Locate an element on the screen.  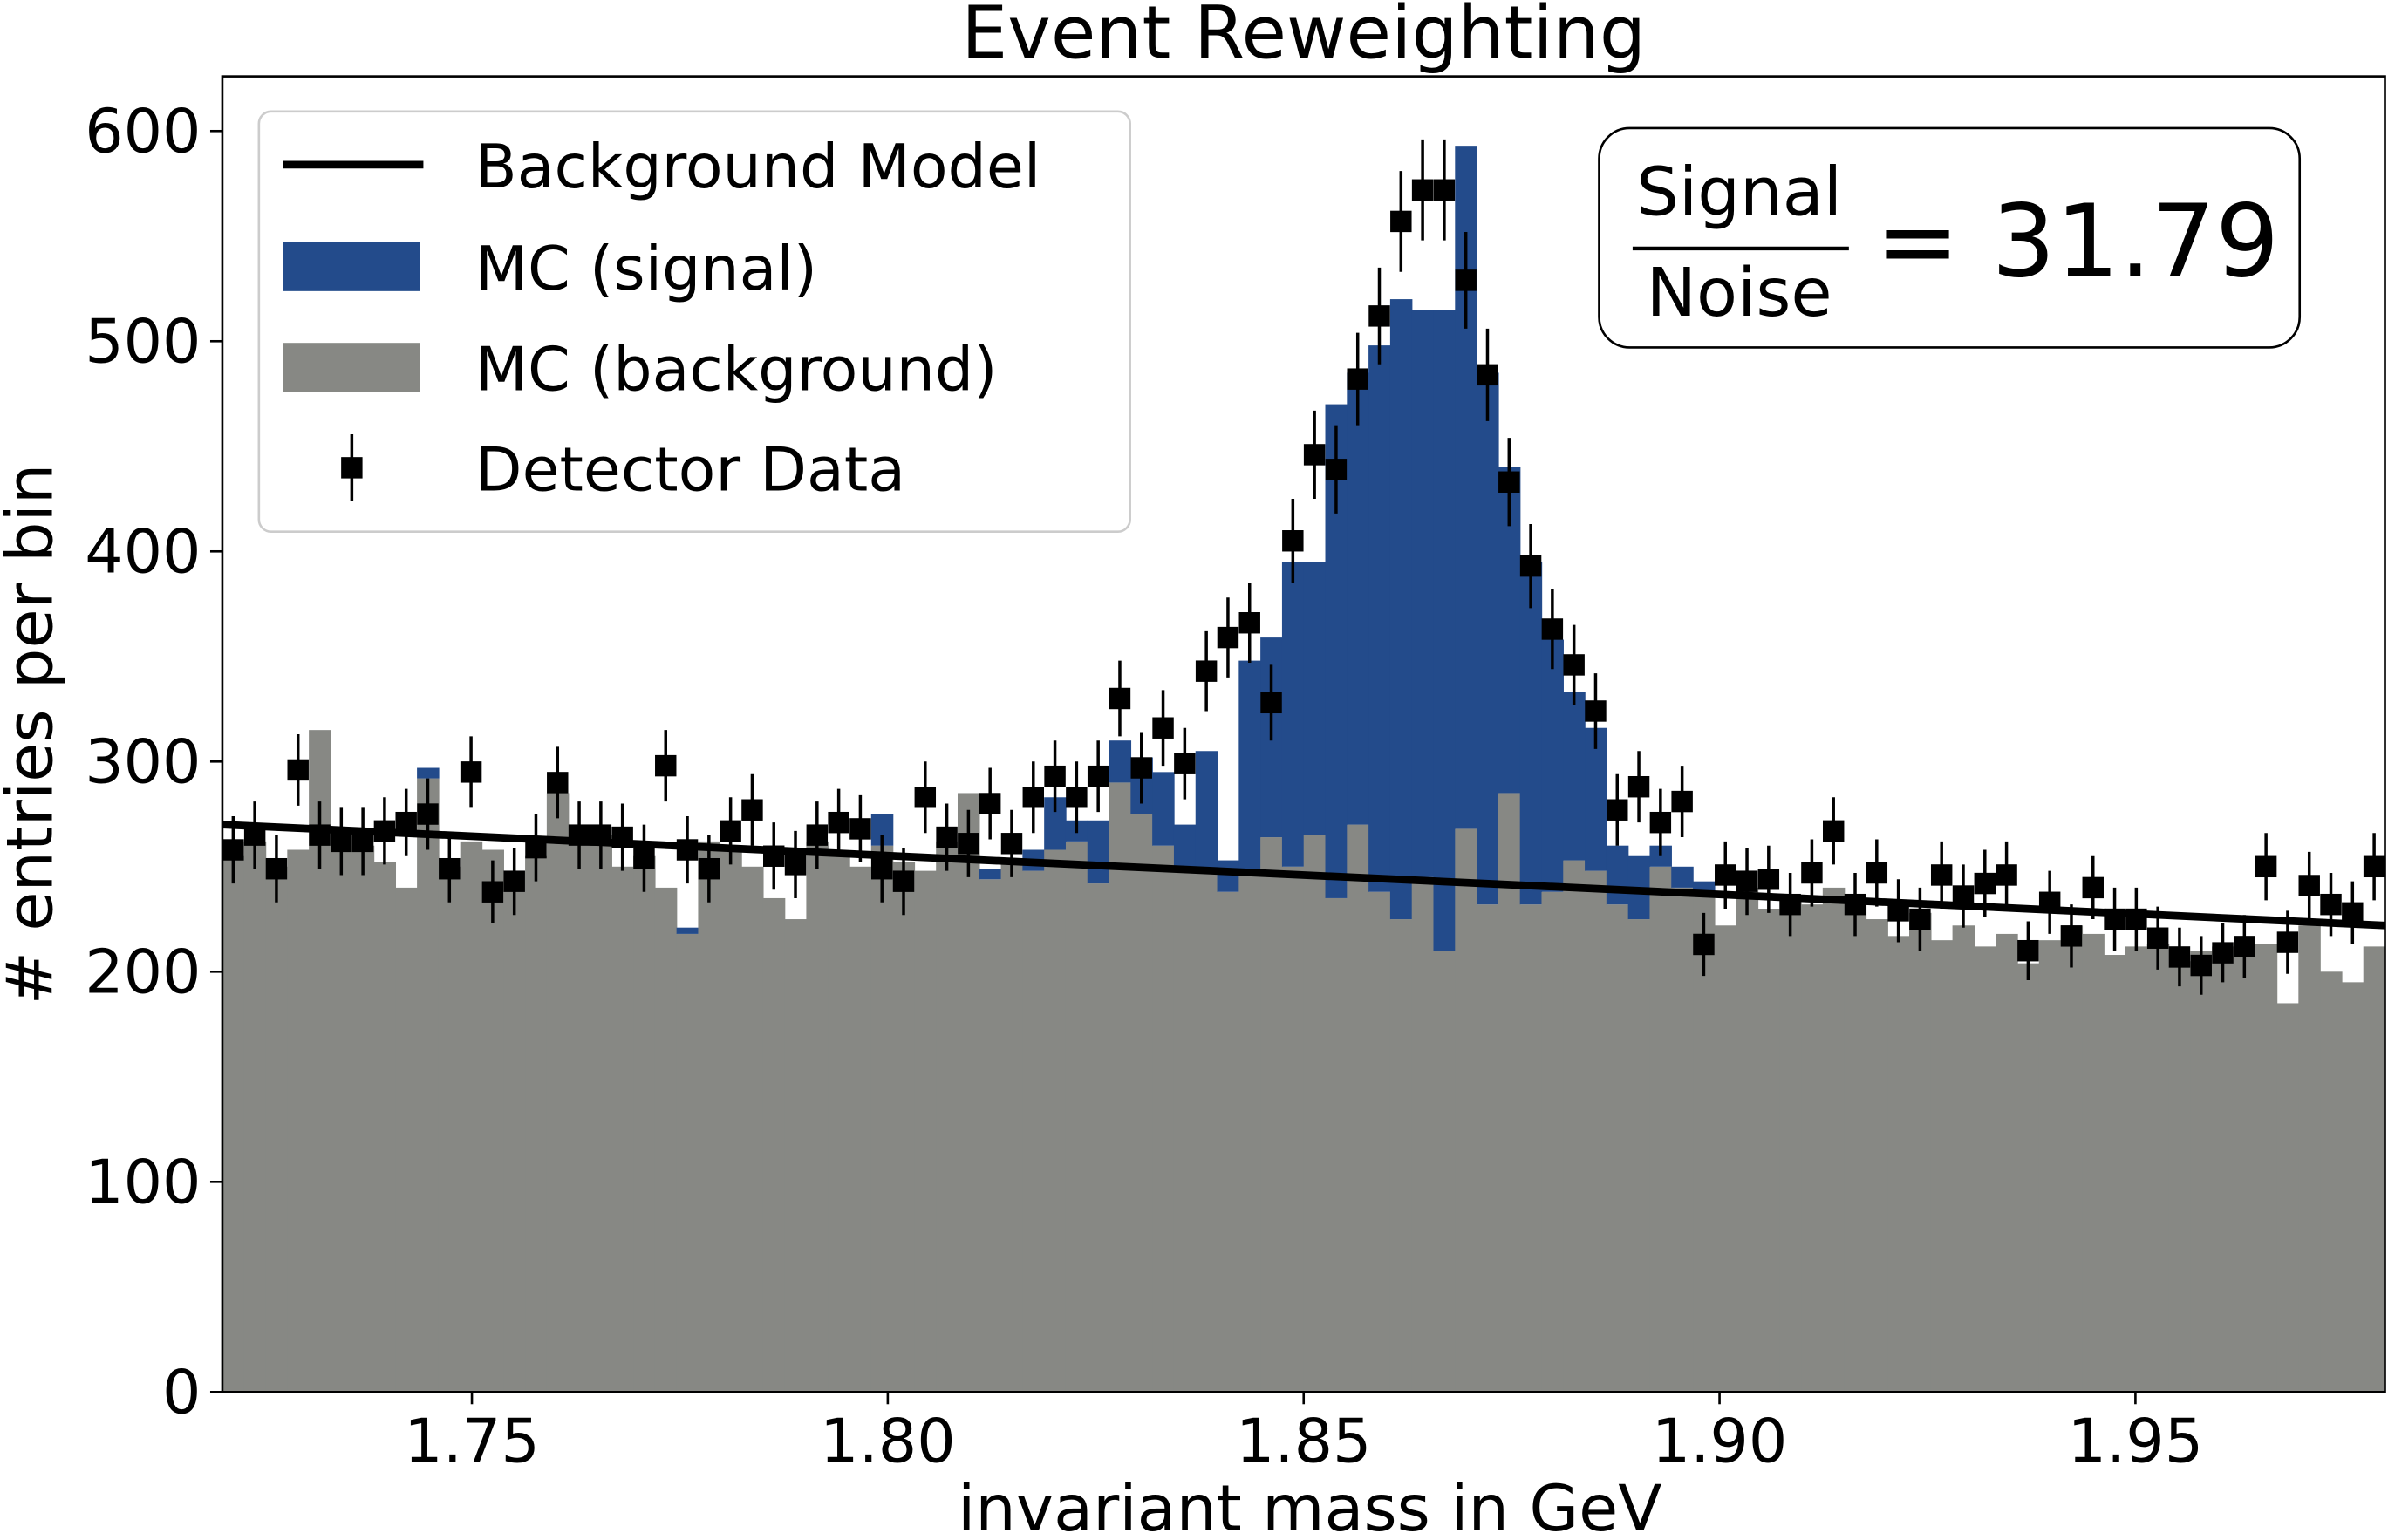
x-tick-label: 1.75 is located at coordinates (471, 1442).